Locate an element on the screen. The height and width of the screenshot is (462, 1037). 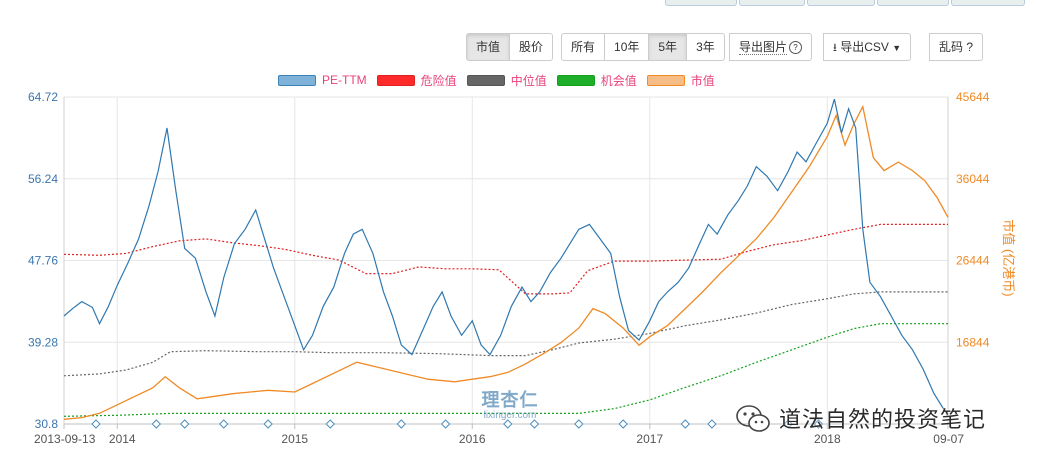
legend-swatch-market-cap is located at coordinates (665, 80).